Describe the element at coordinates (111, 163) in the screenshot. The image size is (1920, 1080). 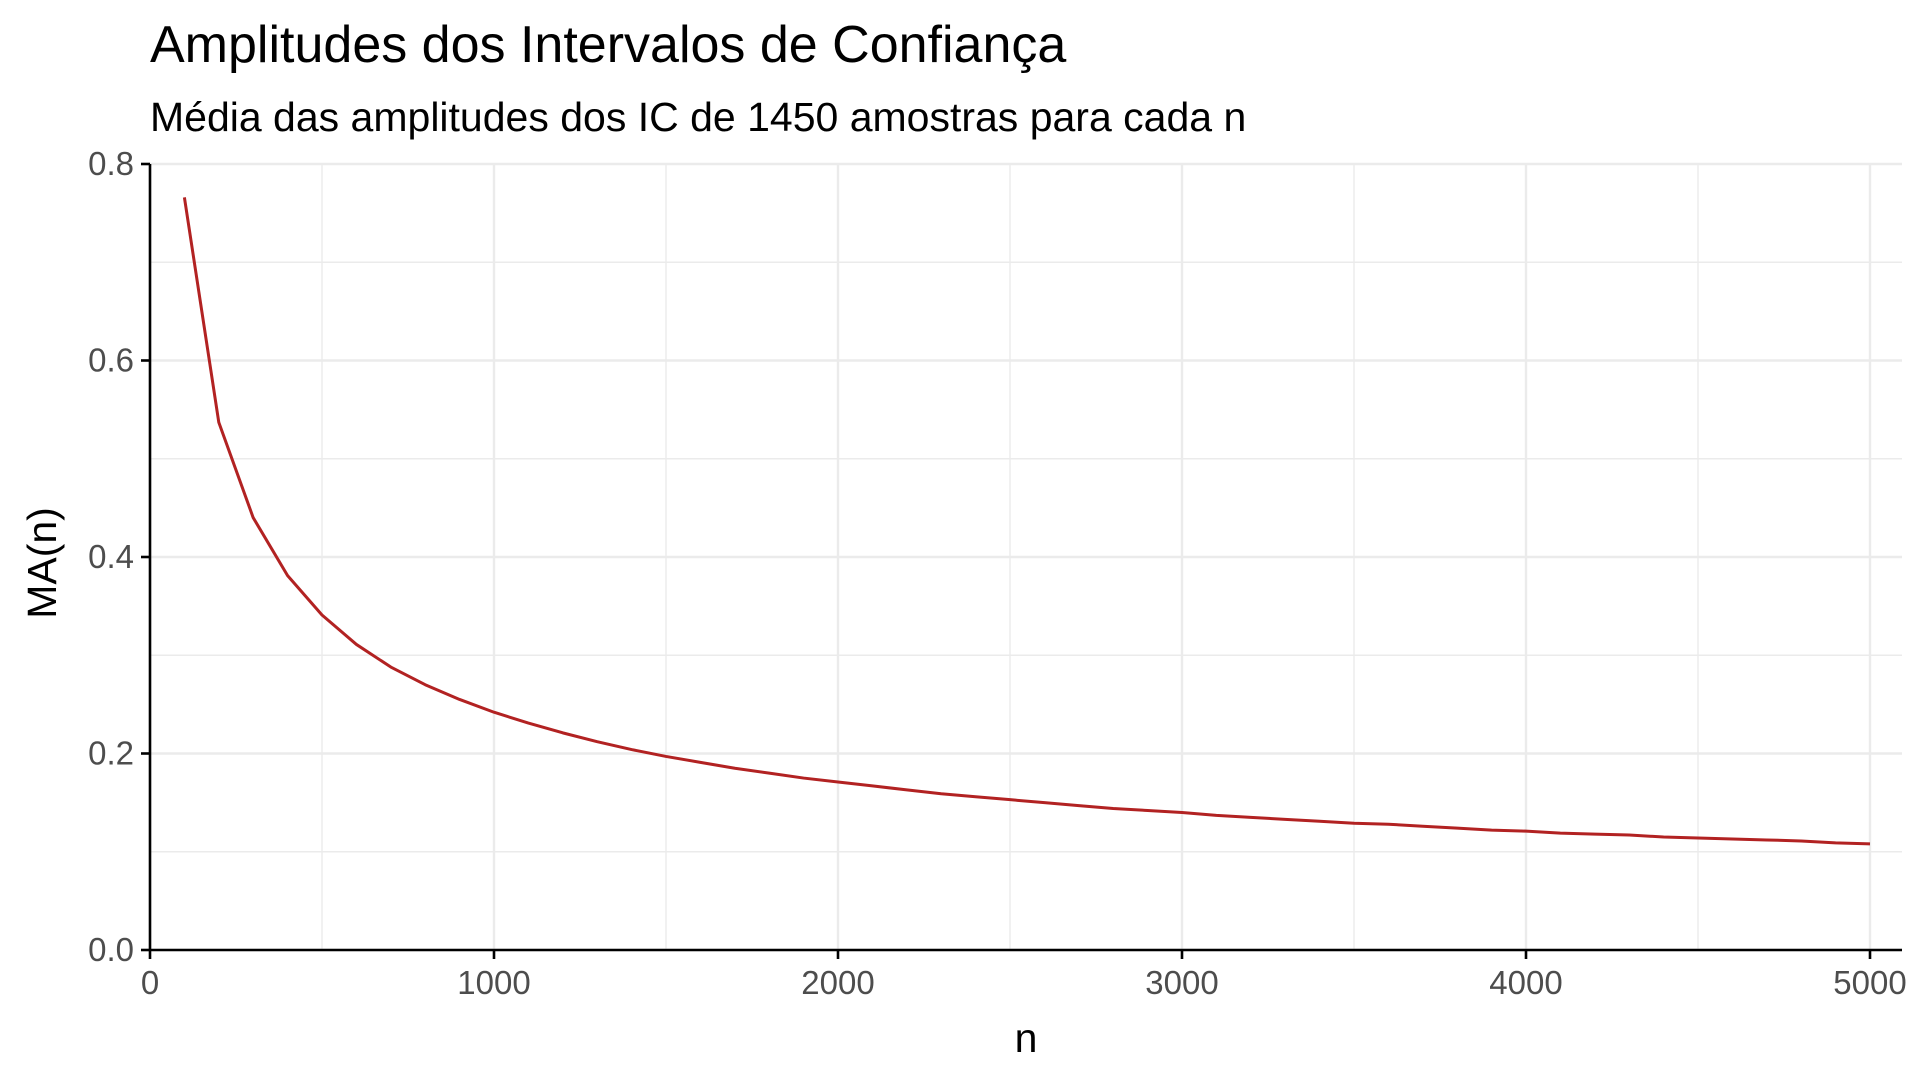
I see `y-tick-label: 0.8` at that location.